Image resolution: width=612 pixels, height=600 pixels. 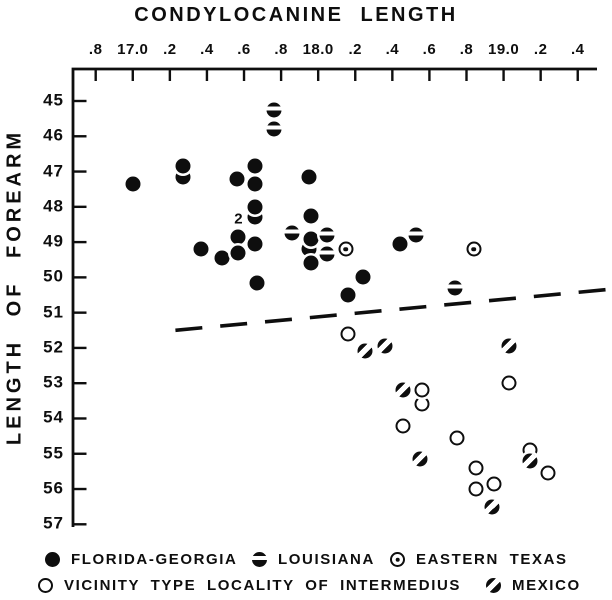 I want to click on y-tick-label: 57, so click(x=53, y=523).